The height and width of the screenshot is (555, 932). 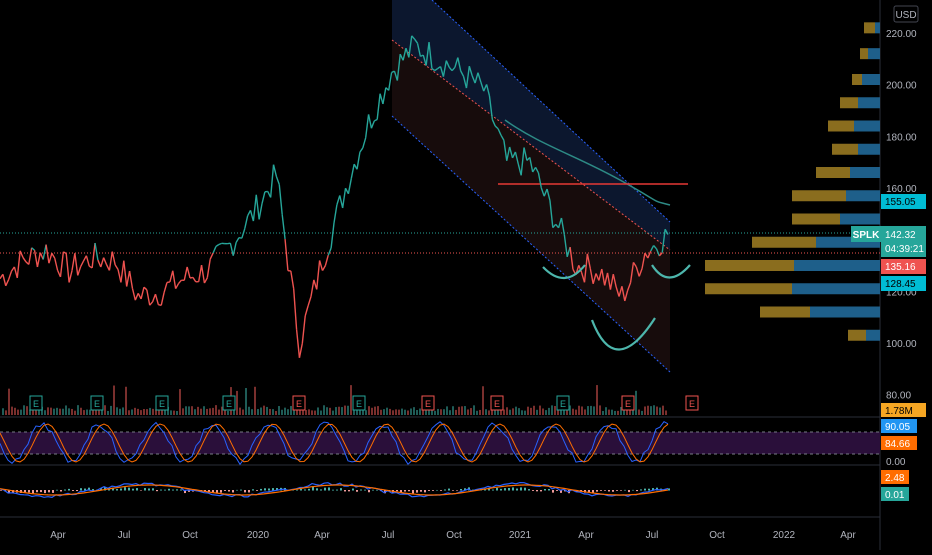 I want to click on symbol-badge-text: SPLK, so click(x=866, y=235).